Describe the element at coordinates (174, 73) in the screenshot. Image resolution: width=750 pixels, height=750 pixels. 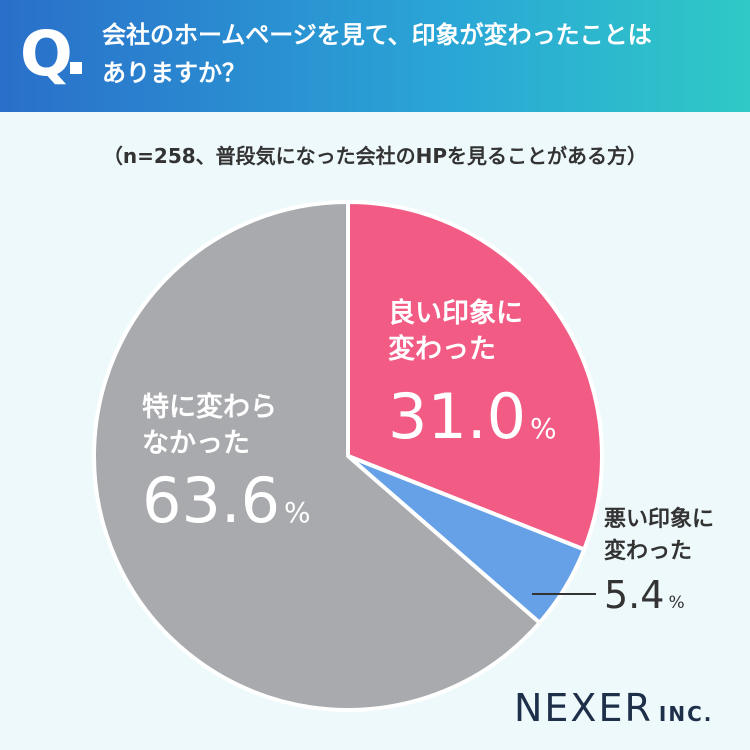
I see `question-line-2: ありますか？` at that location.